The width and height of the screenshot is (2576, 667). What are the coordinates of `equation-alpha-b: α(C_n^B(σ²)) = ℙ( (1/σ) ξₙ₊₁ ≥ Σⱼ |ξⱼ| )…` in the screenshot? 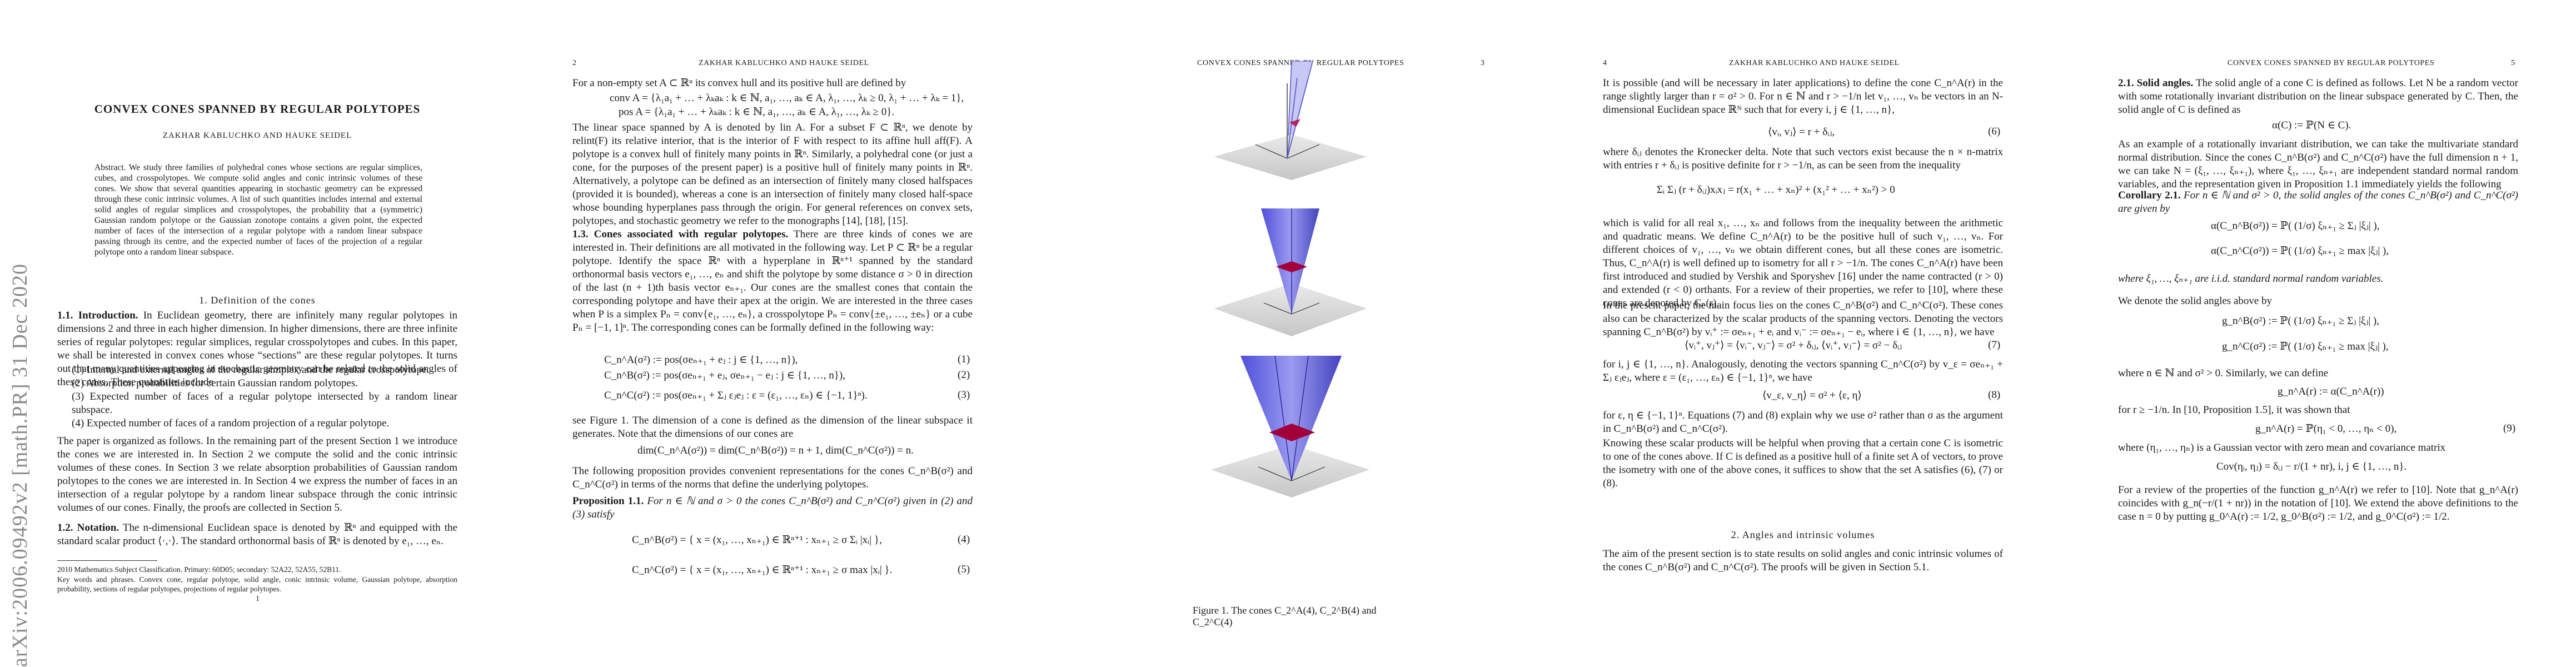 It's located at (2295, 226).